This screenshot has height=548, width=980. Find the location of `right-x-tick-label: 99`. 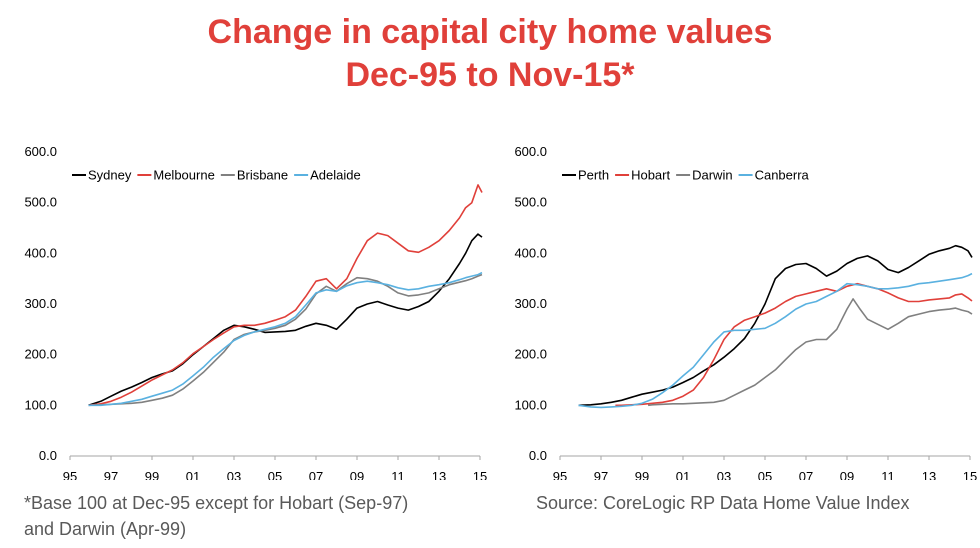

right-x-tick-label: 99 is located at coordinates (642, 474).